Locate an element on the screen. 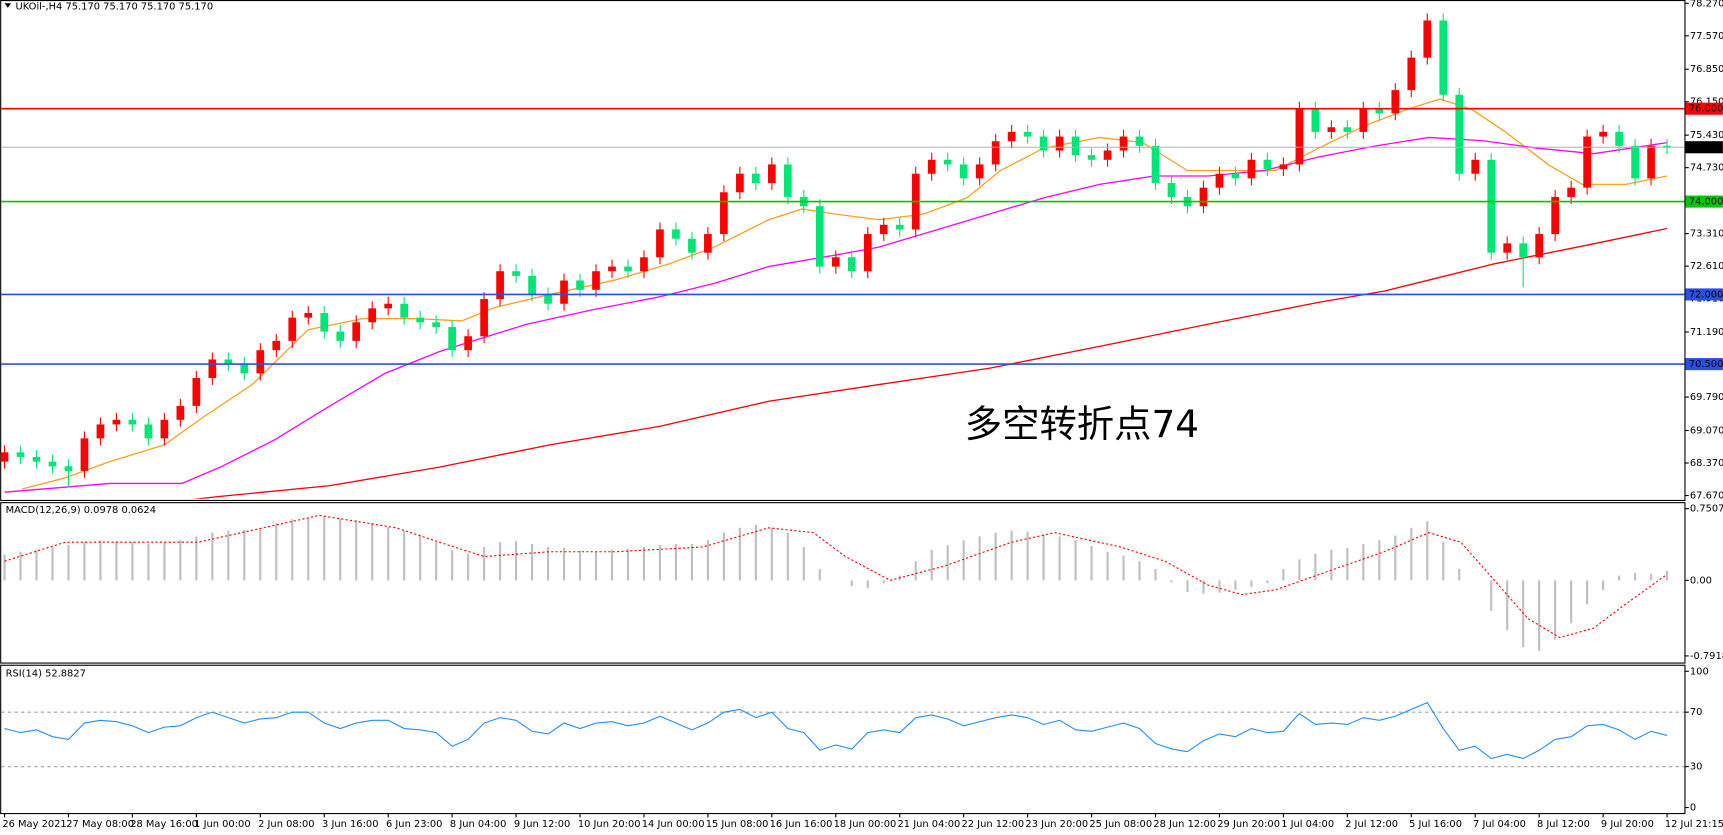  x-tick-label: 8 Jun 04:00 is located at coordinates (478, 824).